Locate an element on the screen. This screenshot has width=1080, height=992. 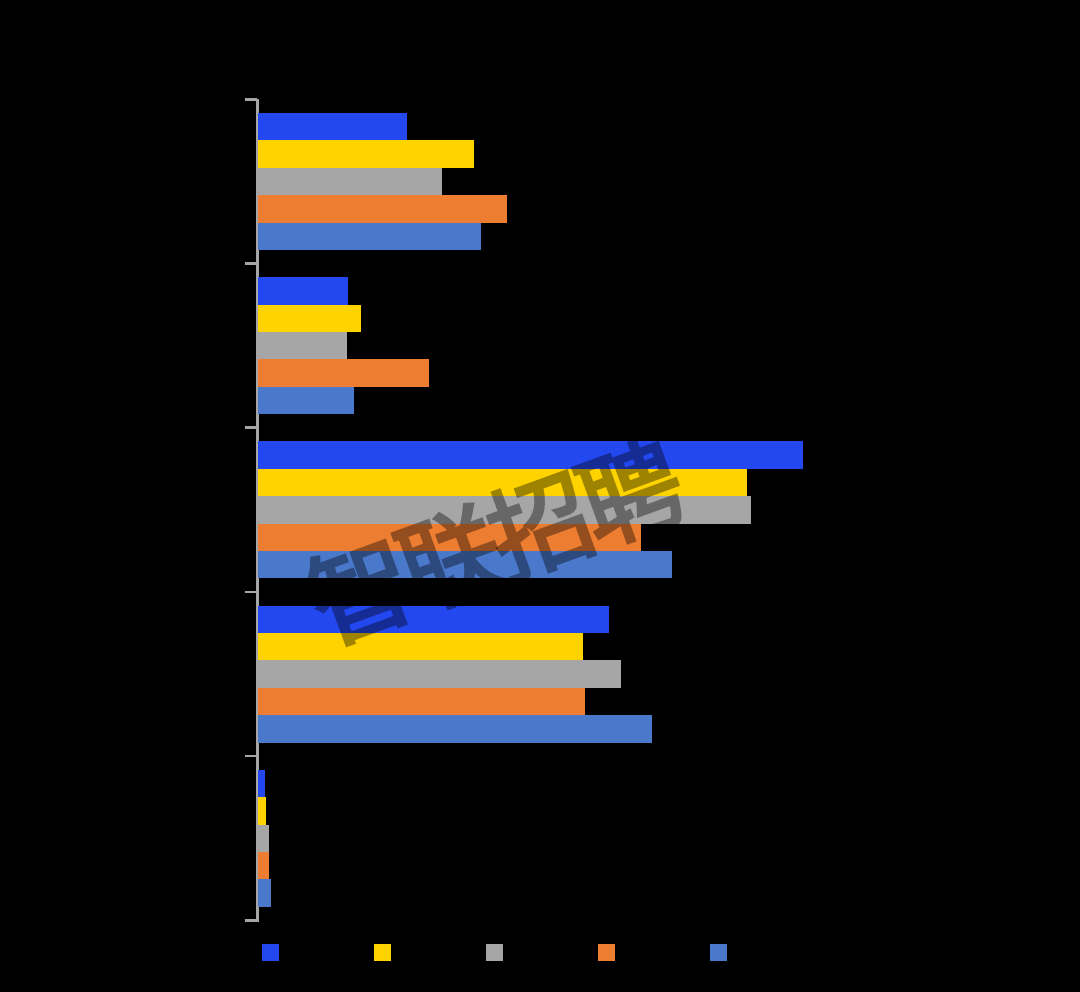
bar-group-5-series-light-blue is located at coordinates (264, 893).